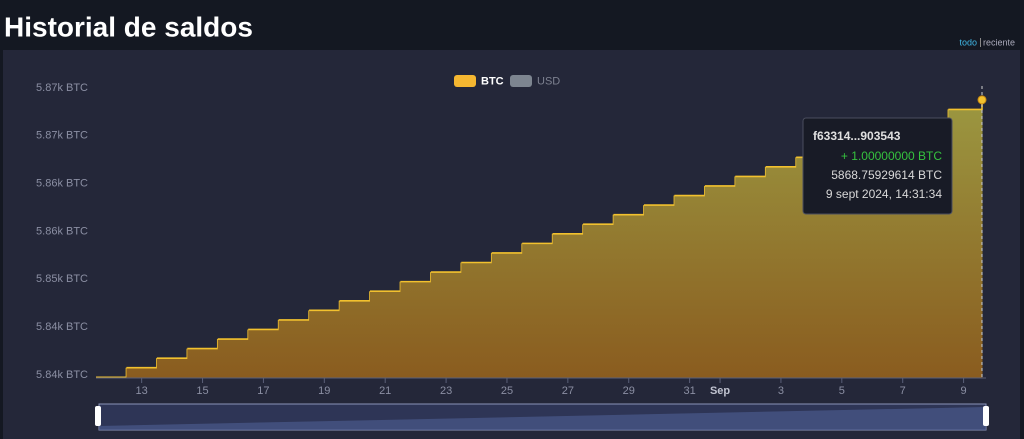 The width and height of the screenshot is (1024, 439). I want to click on point, so click(982, 100).